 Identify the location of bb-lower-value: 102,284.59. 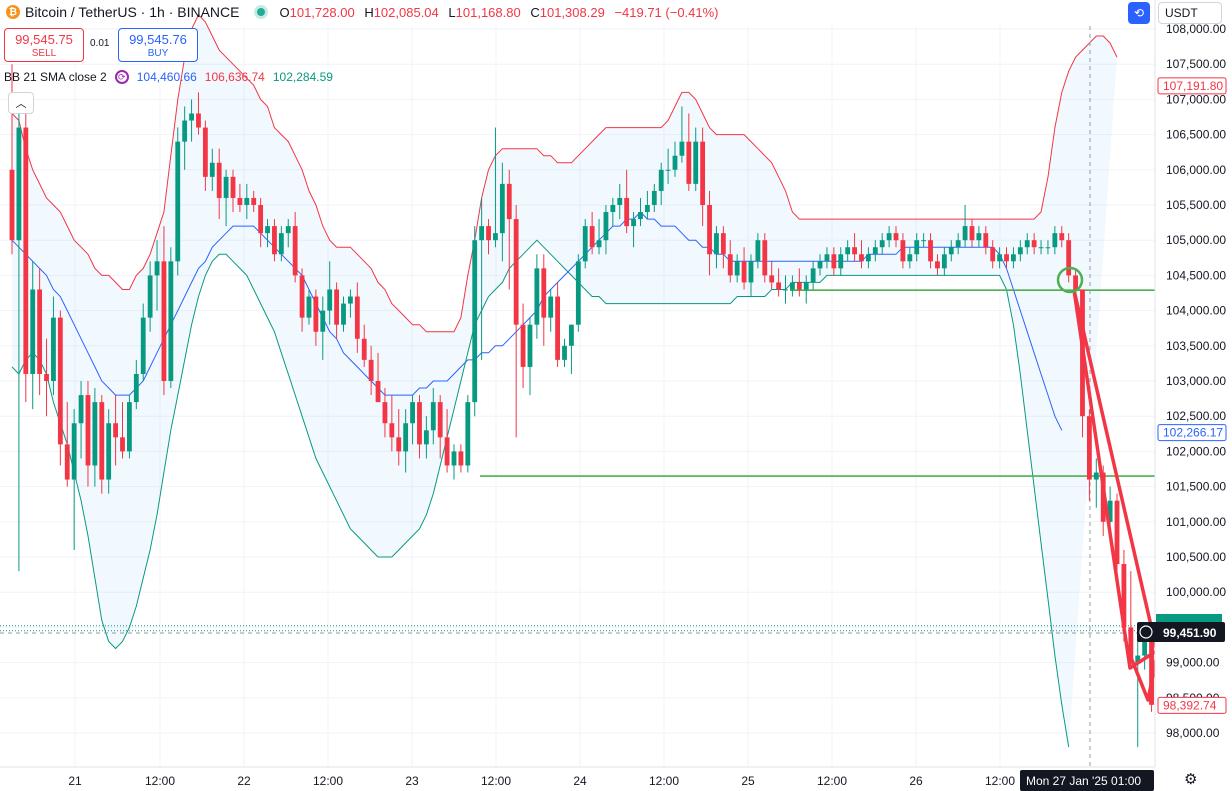
(302, 77).